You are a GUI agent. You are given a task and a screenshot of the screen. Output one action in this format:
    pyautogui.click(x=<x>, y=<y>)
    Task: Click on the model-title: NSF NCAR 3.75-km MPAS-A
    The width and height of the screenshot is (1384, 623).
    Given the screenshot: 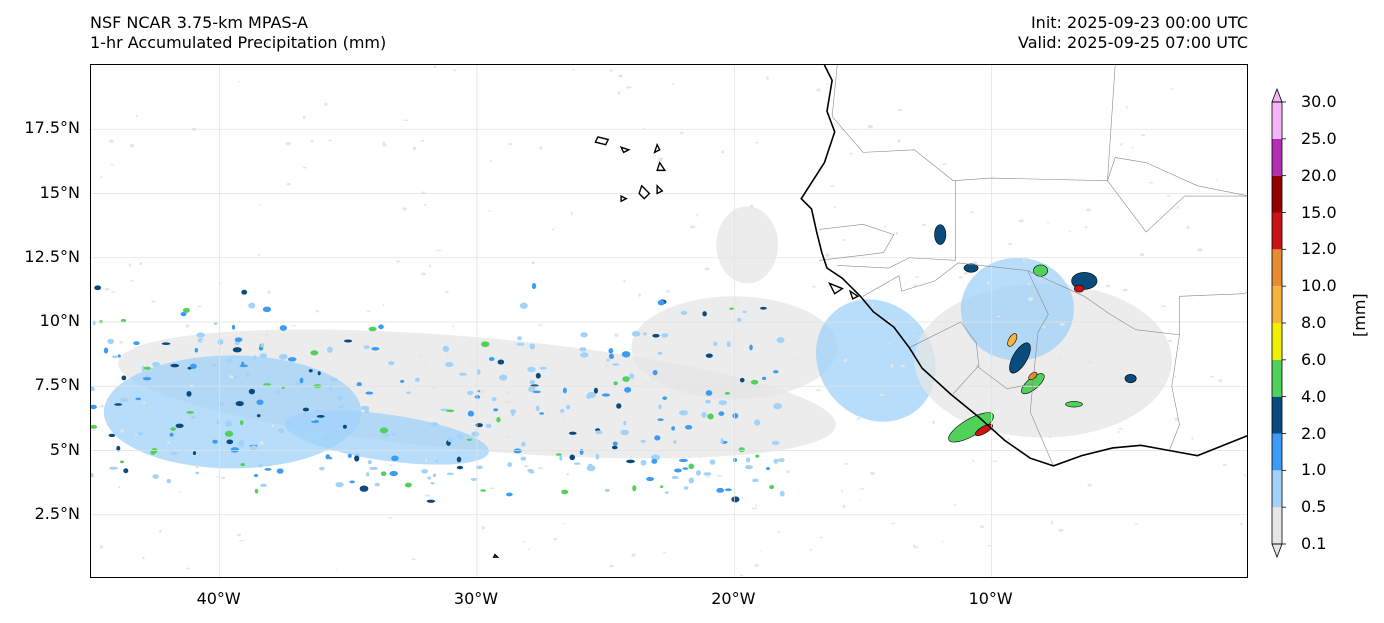 What is the action you would take?
    pyautogui.click(x=199, y=22)
    